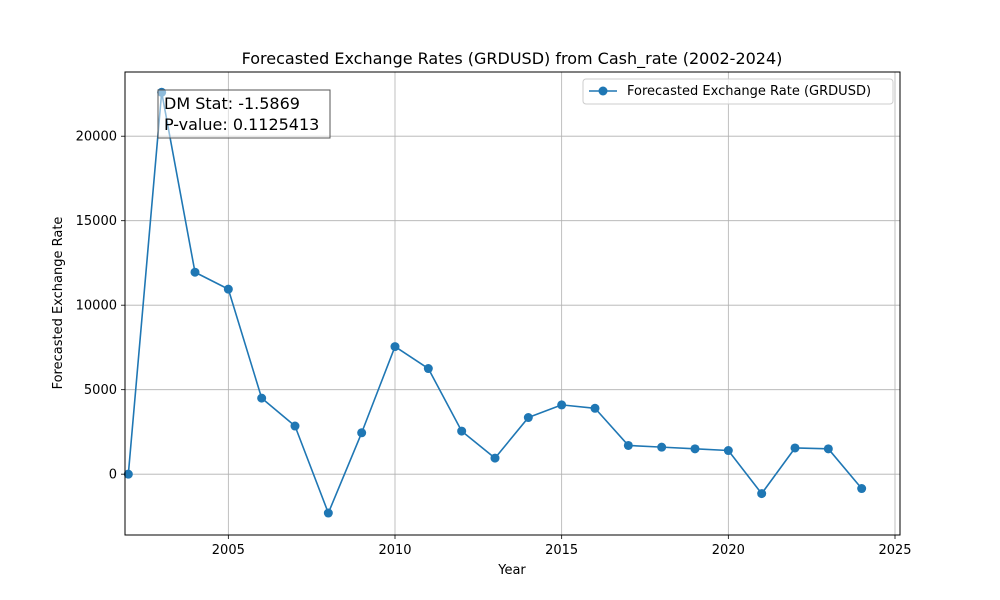 The height and width of the screenshot is (600, 1000). I want to click on y-tick-label: 15000, so click(96, 221).